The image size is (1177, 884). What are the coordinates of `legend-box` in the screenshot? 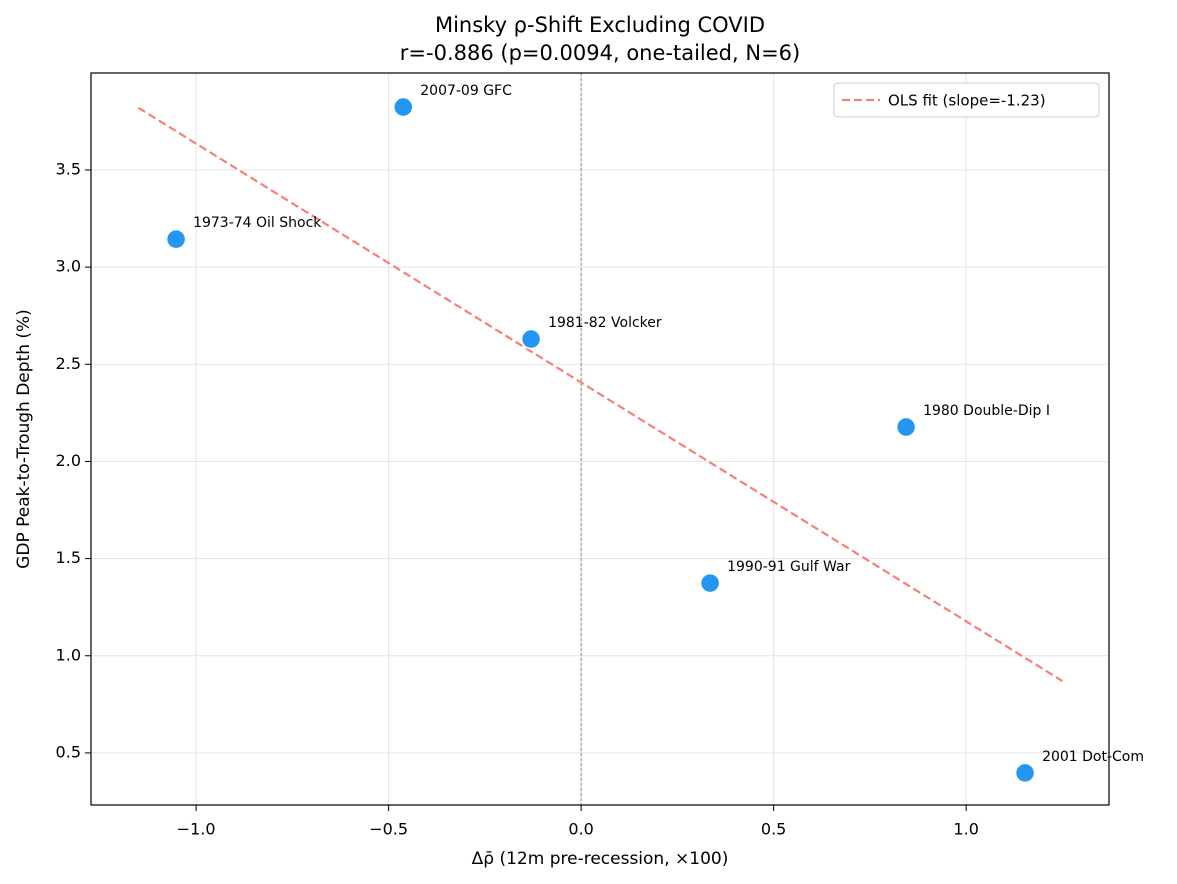 It's located at (966, 100).